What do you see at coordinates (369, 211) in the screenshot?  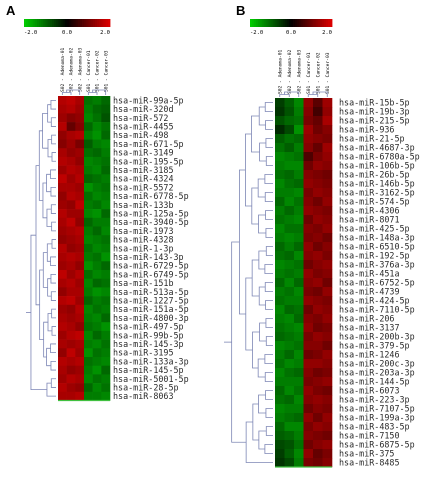 I see `row-label: hsa-miR-4306` at bounding box center [369, 211].